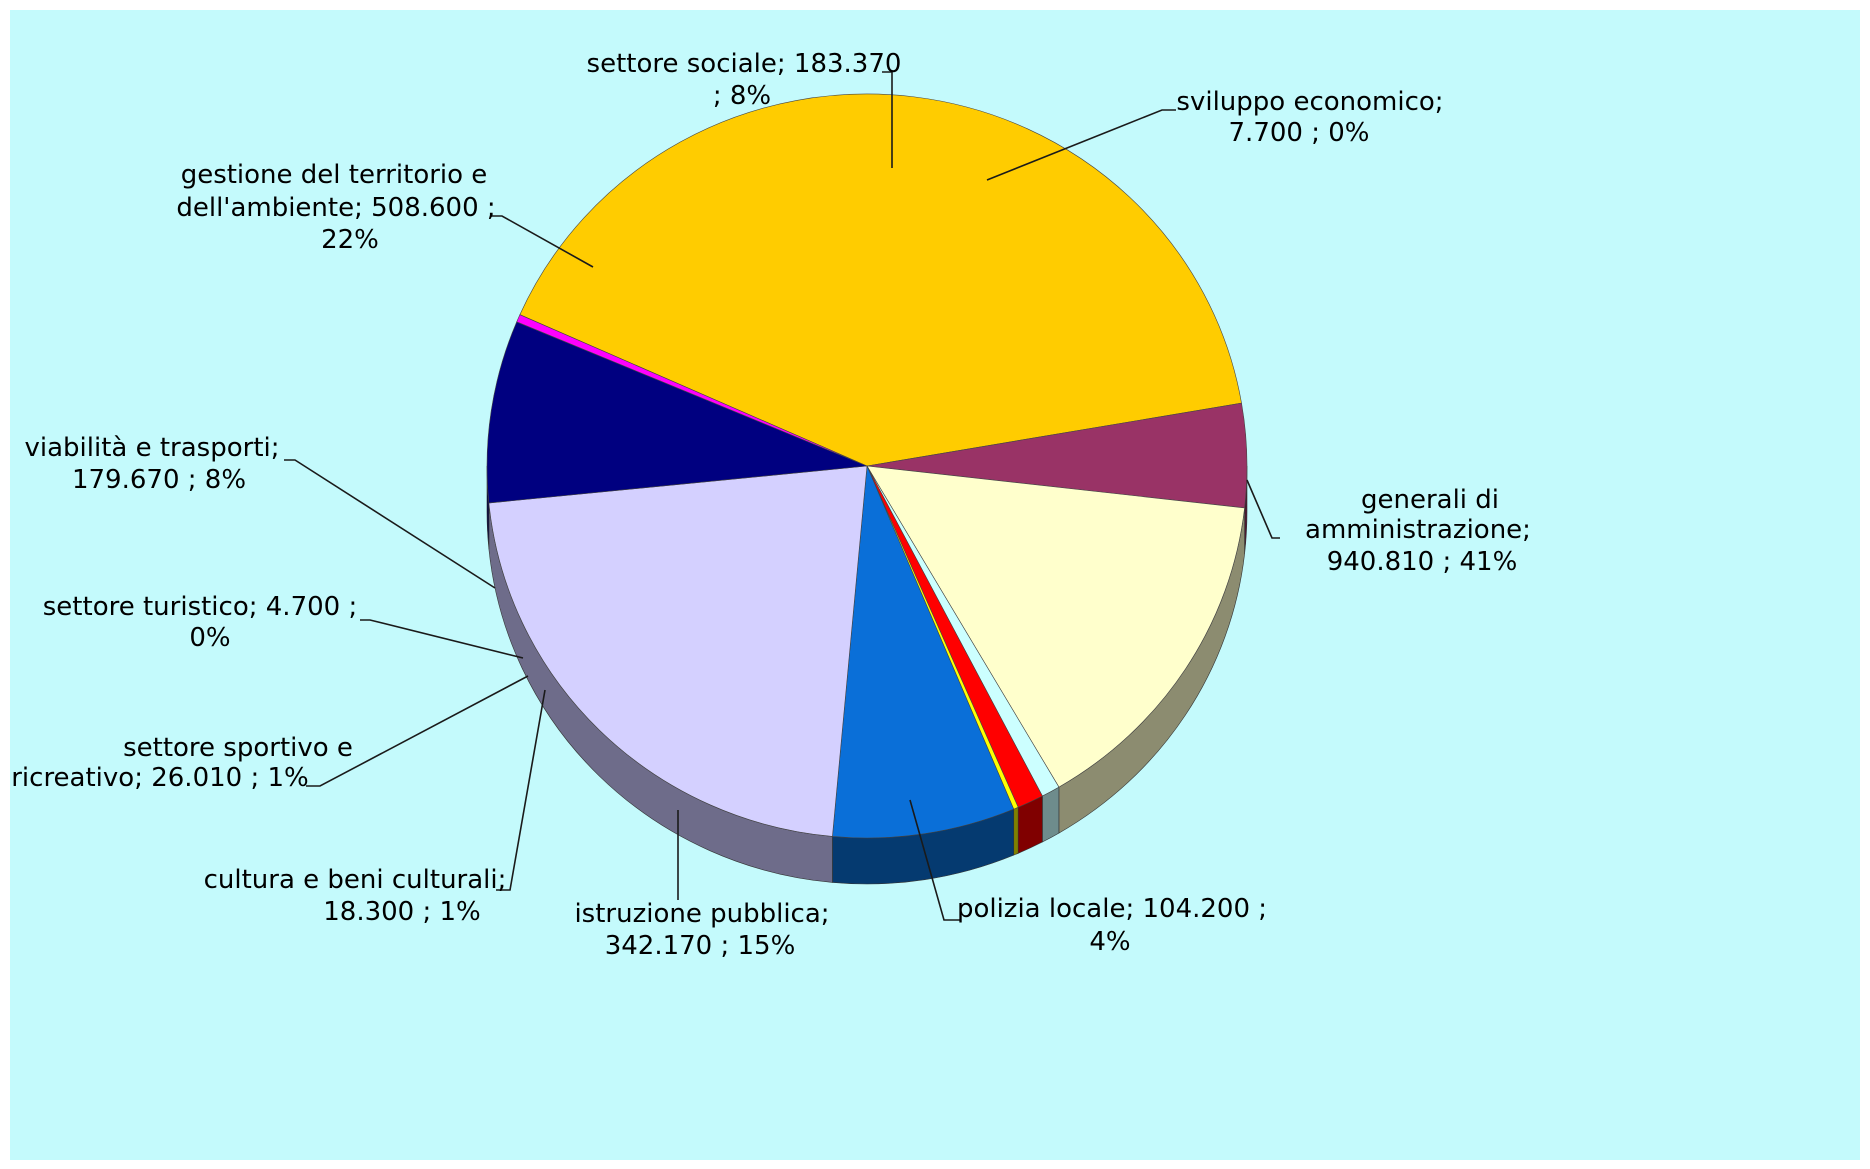  What do you see at coordinates (701, 914) in the screenshot?
I see `data-label-2-line-0: istruzione pubblica;` at bounding box center [701, 914].